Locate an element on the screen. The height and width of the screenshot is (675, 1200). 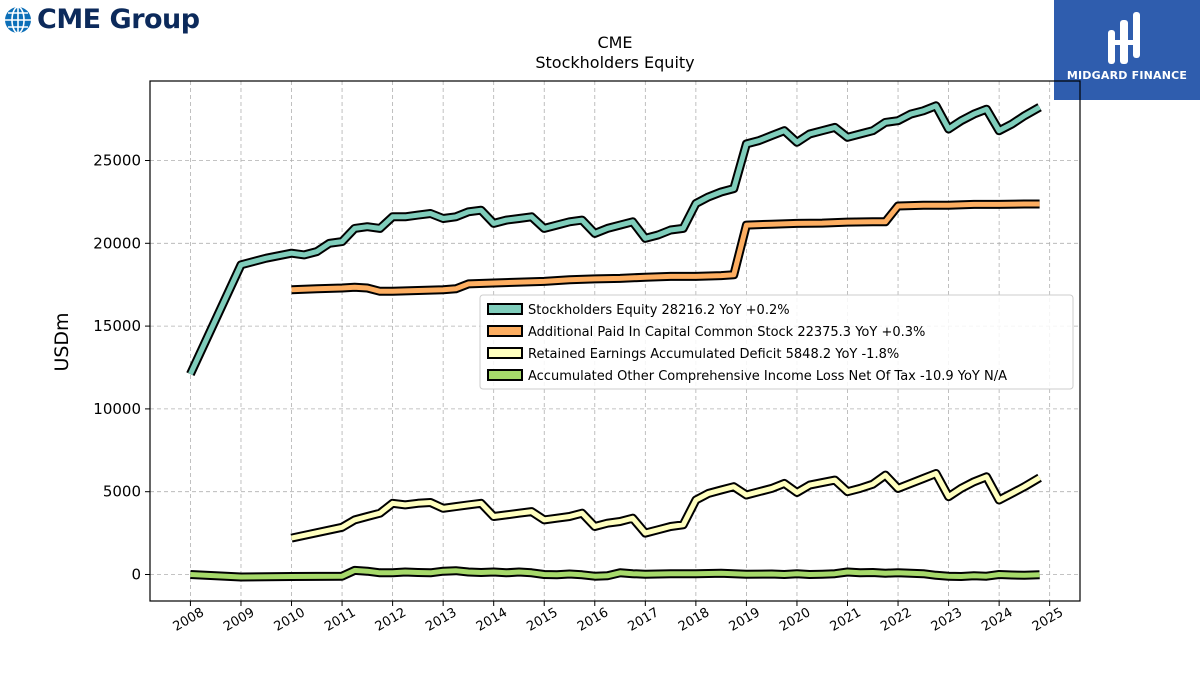
x-tick-label: 2015 is located at coordinates (542, 620).